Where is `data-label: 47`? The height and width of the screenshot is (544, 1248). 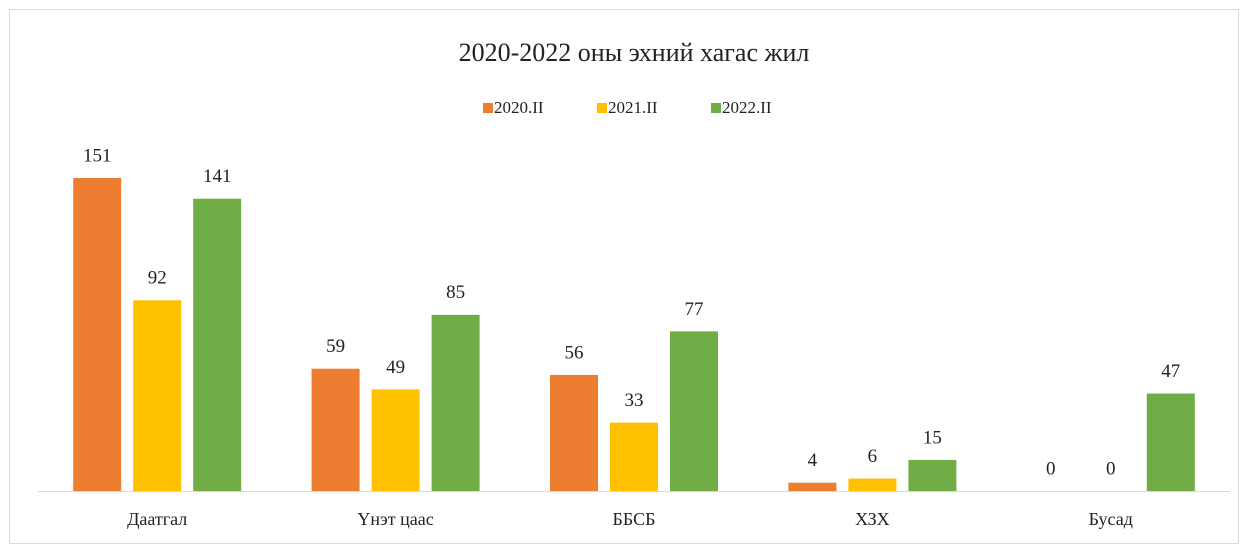
data-label: 47 is located at coordinates (1170, 371).